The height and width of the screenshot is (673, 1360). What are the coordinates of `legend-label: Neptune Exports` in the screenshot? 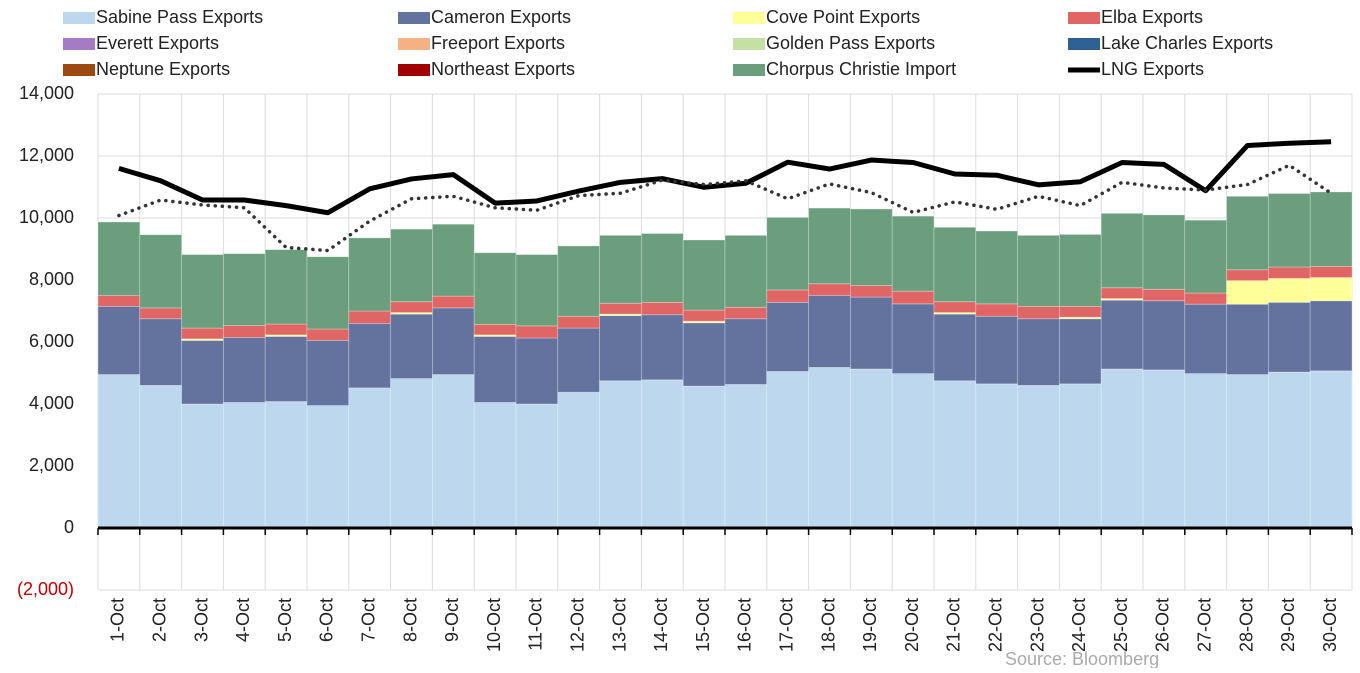 It's located at (163, 69).